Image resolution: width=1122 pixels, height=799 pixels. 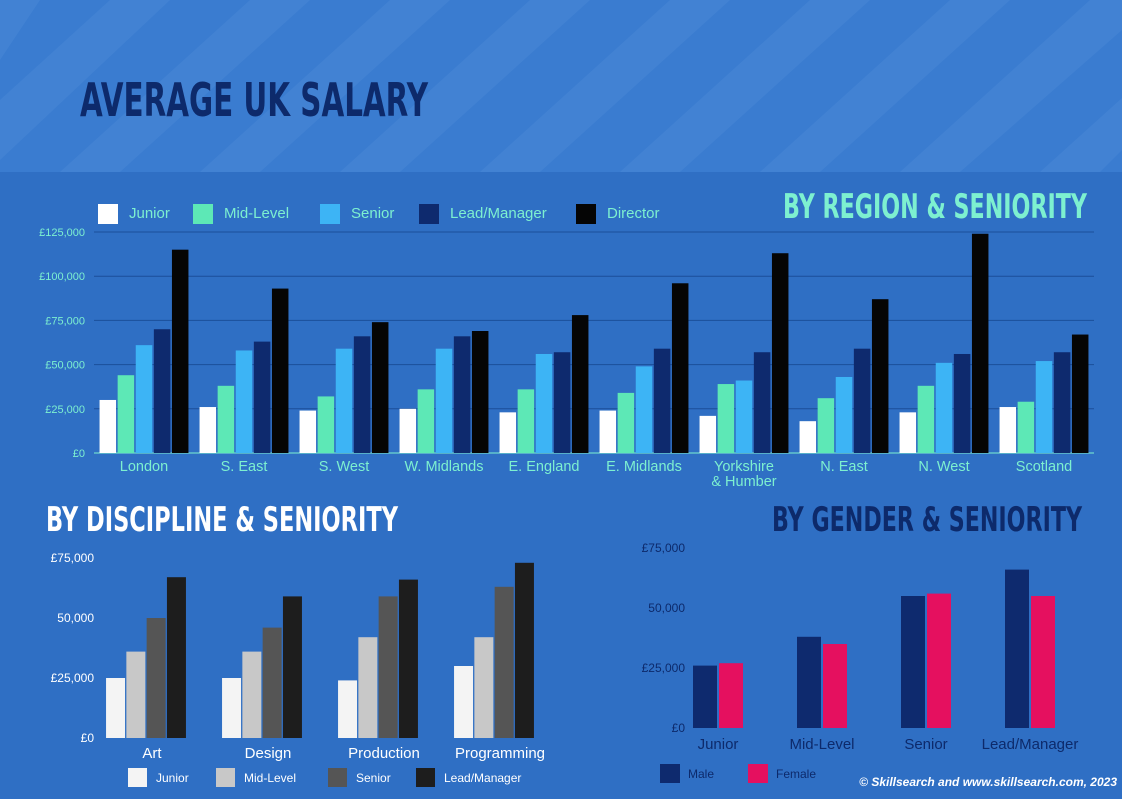 What do you see at coordinates (633, 213) in the screenshot?
I see `region-legend-label: Director` at bounding box center [633, 213].